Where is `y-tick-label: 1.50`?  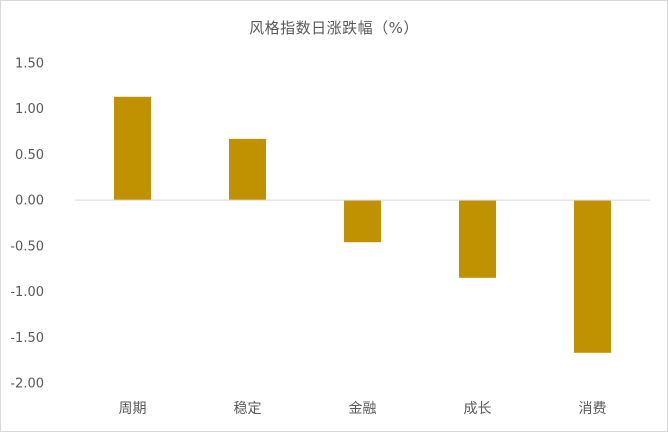
y-tick-label: 1.50 is located at coordinates (29, 64).